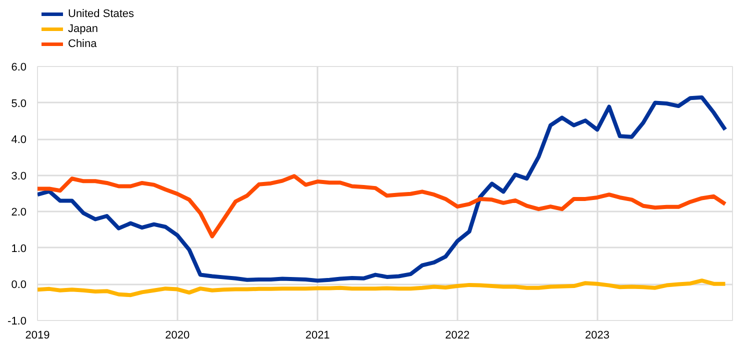 The width and height of the screenshot is (744, 346). I want to click on x-tick-label: 2020, so click(177, 336).